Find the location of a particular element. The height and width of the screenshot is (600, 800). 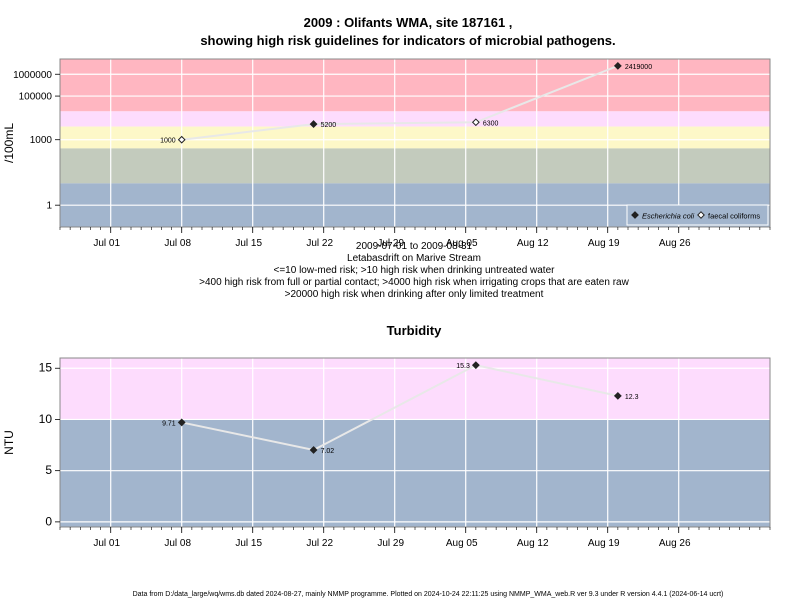

turbidity-title: Turbidity is located at coordinates (414, 330).